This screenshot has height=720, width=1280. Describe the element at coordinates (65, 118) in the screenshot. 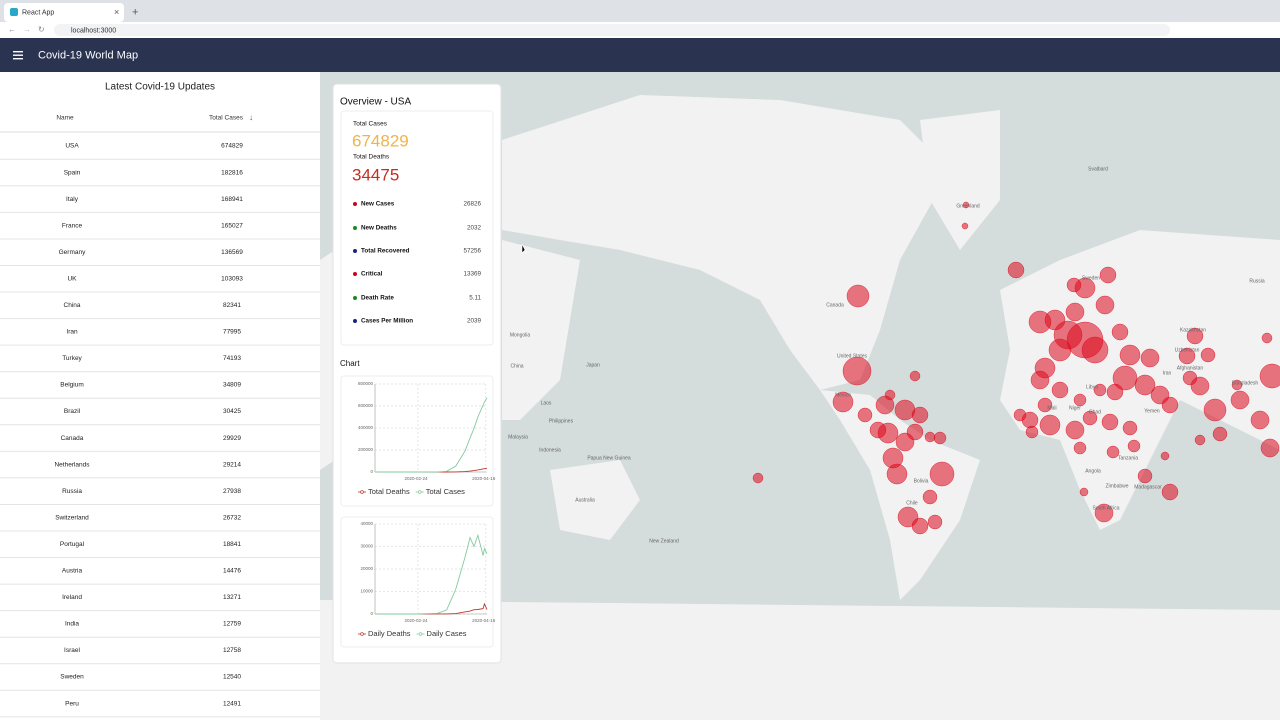

I see `column-header: Name` at that location.